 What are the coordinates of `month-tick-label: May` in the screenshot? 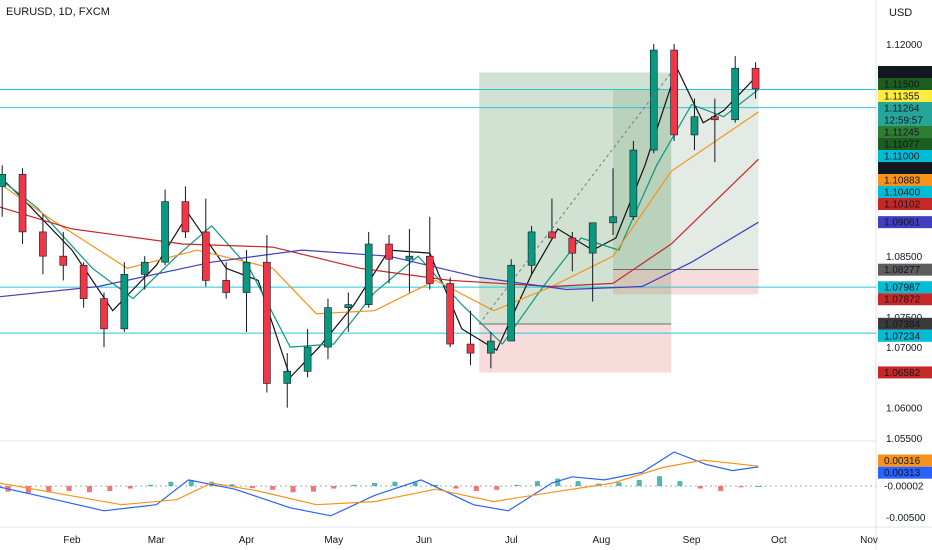 It's located at (333, 540).